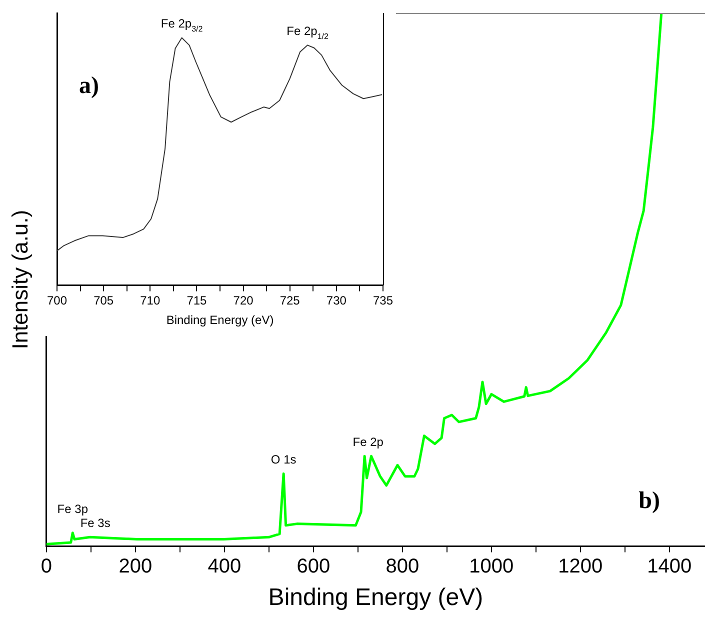 Image resolution: width=705 pixels, height=617 pixels. I want to click on x-tick-label: 720, so click(243, 301).